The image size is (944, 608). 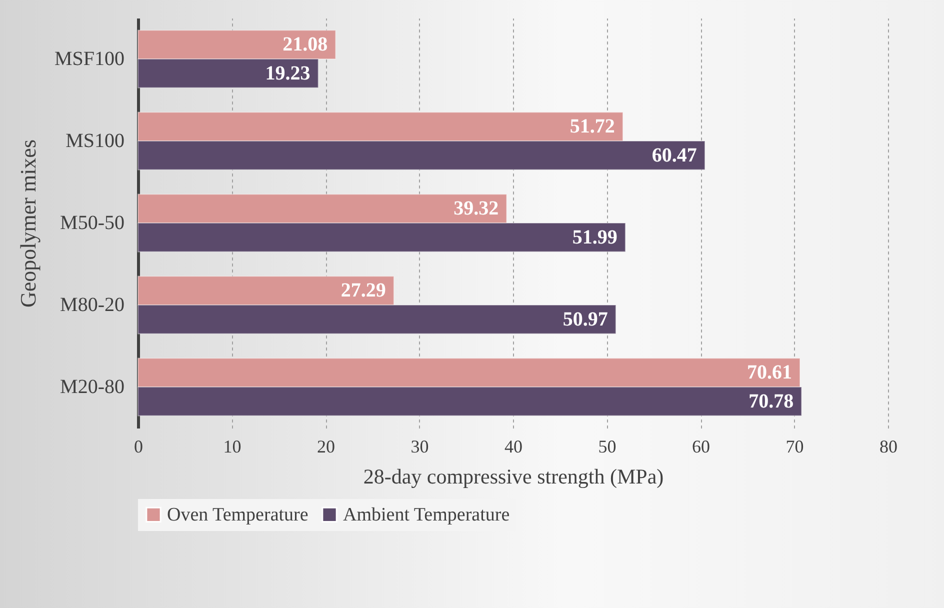 What do you see at coordinates (287, 73) in the screenshot?
I see `data-label: 19.23` at bounding box center [287, 73].